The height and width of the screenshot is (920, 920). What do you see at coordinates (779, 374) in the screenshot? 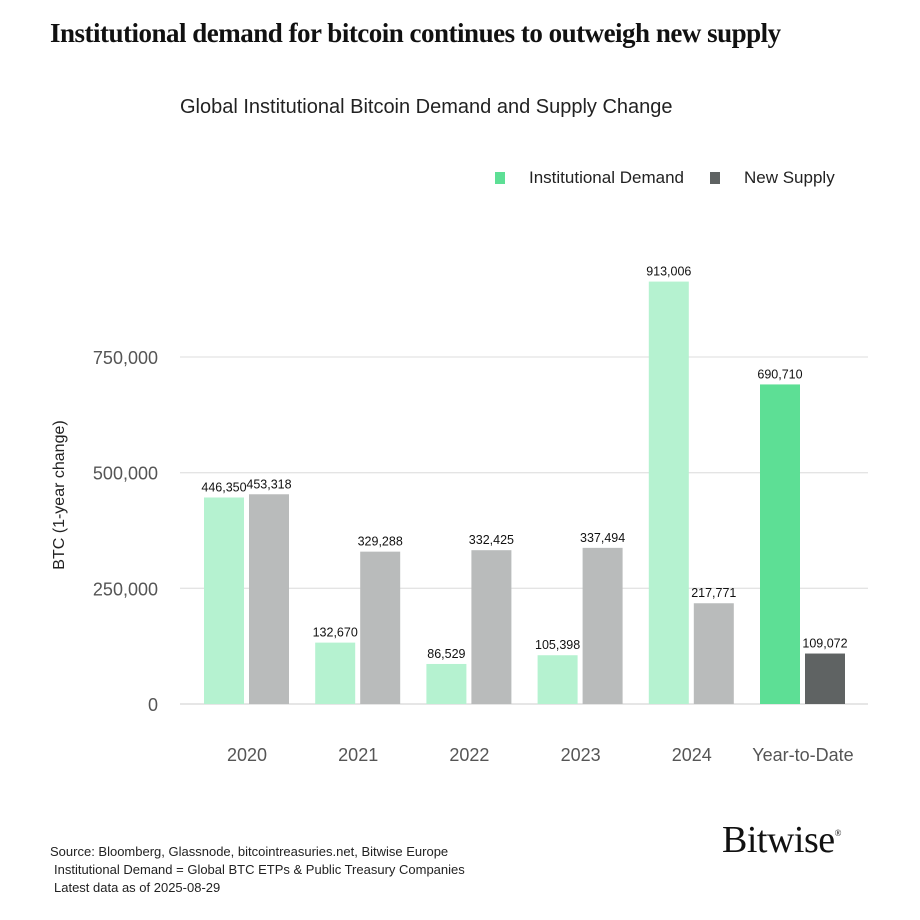
I see `data-label: 690,710` at bounding box center [779, 374].